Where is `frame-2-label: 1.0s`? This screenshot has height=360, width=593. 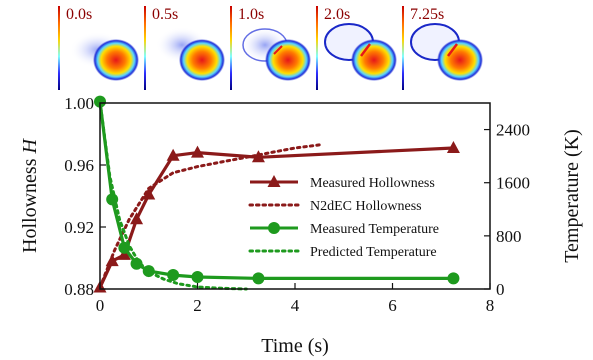
frame-2-label: 1.0s is located at coordinates (251, 14).